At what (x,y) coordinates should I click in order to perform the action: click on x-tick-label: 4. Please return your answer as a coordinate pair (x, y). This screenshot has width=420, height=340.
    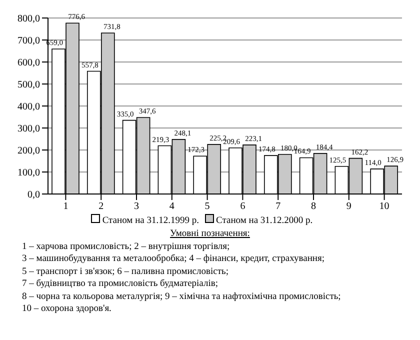
    Looking at the image, I should click on (171, 206).